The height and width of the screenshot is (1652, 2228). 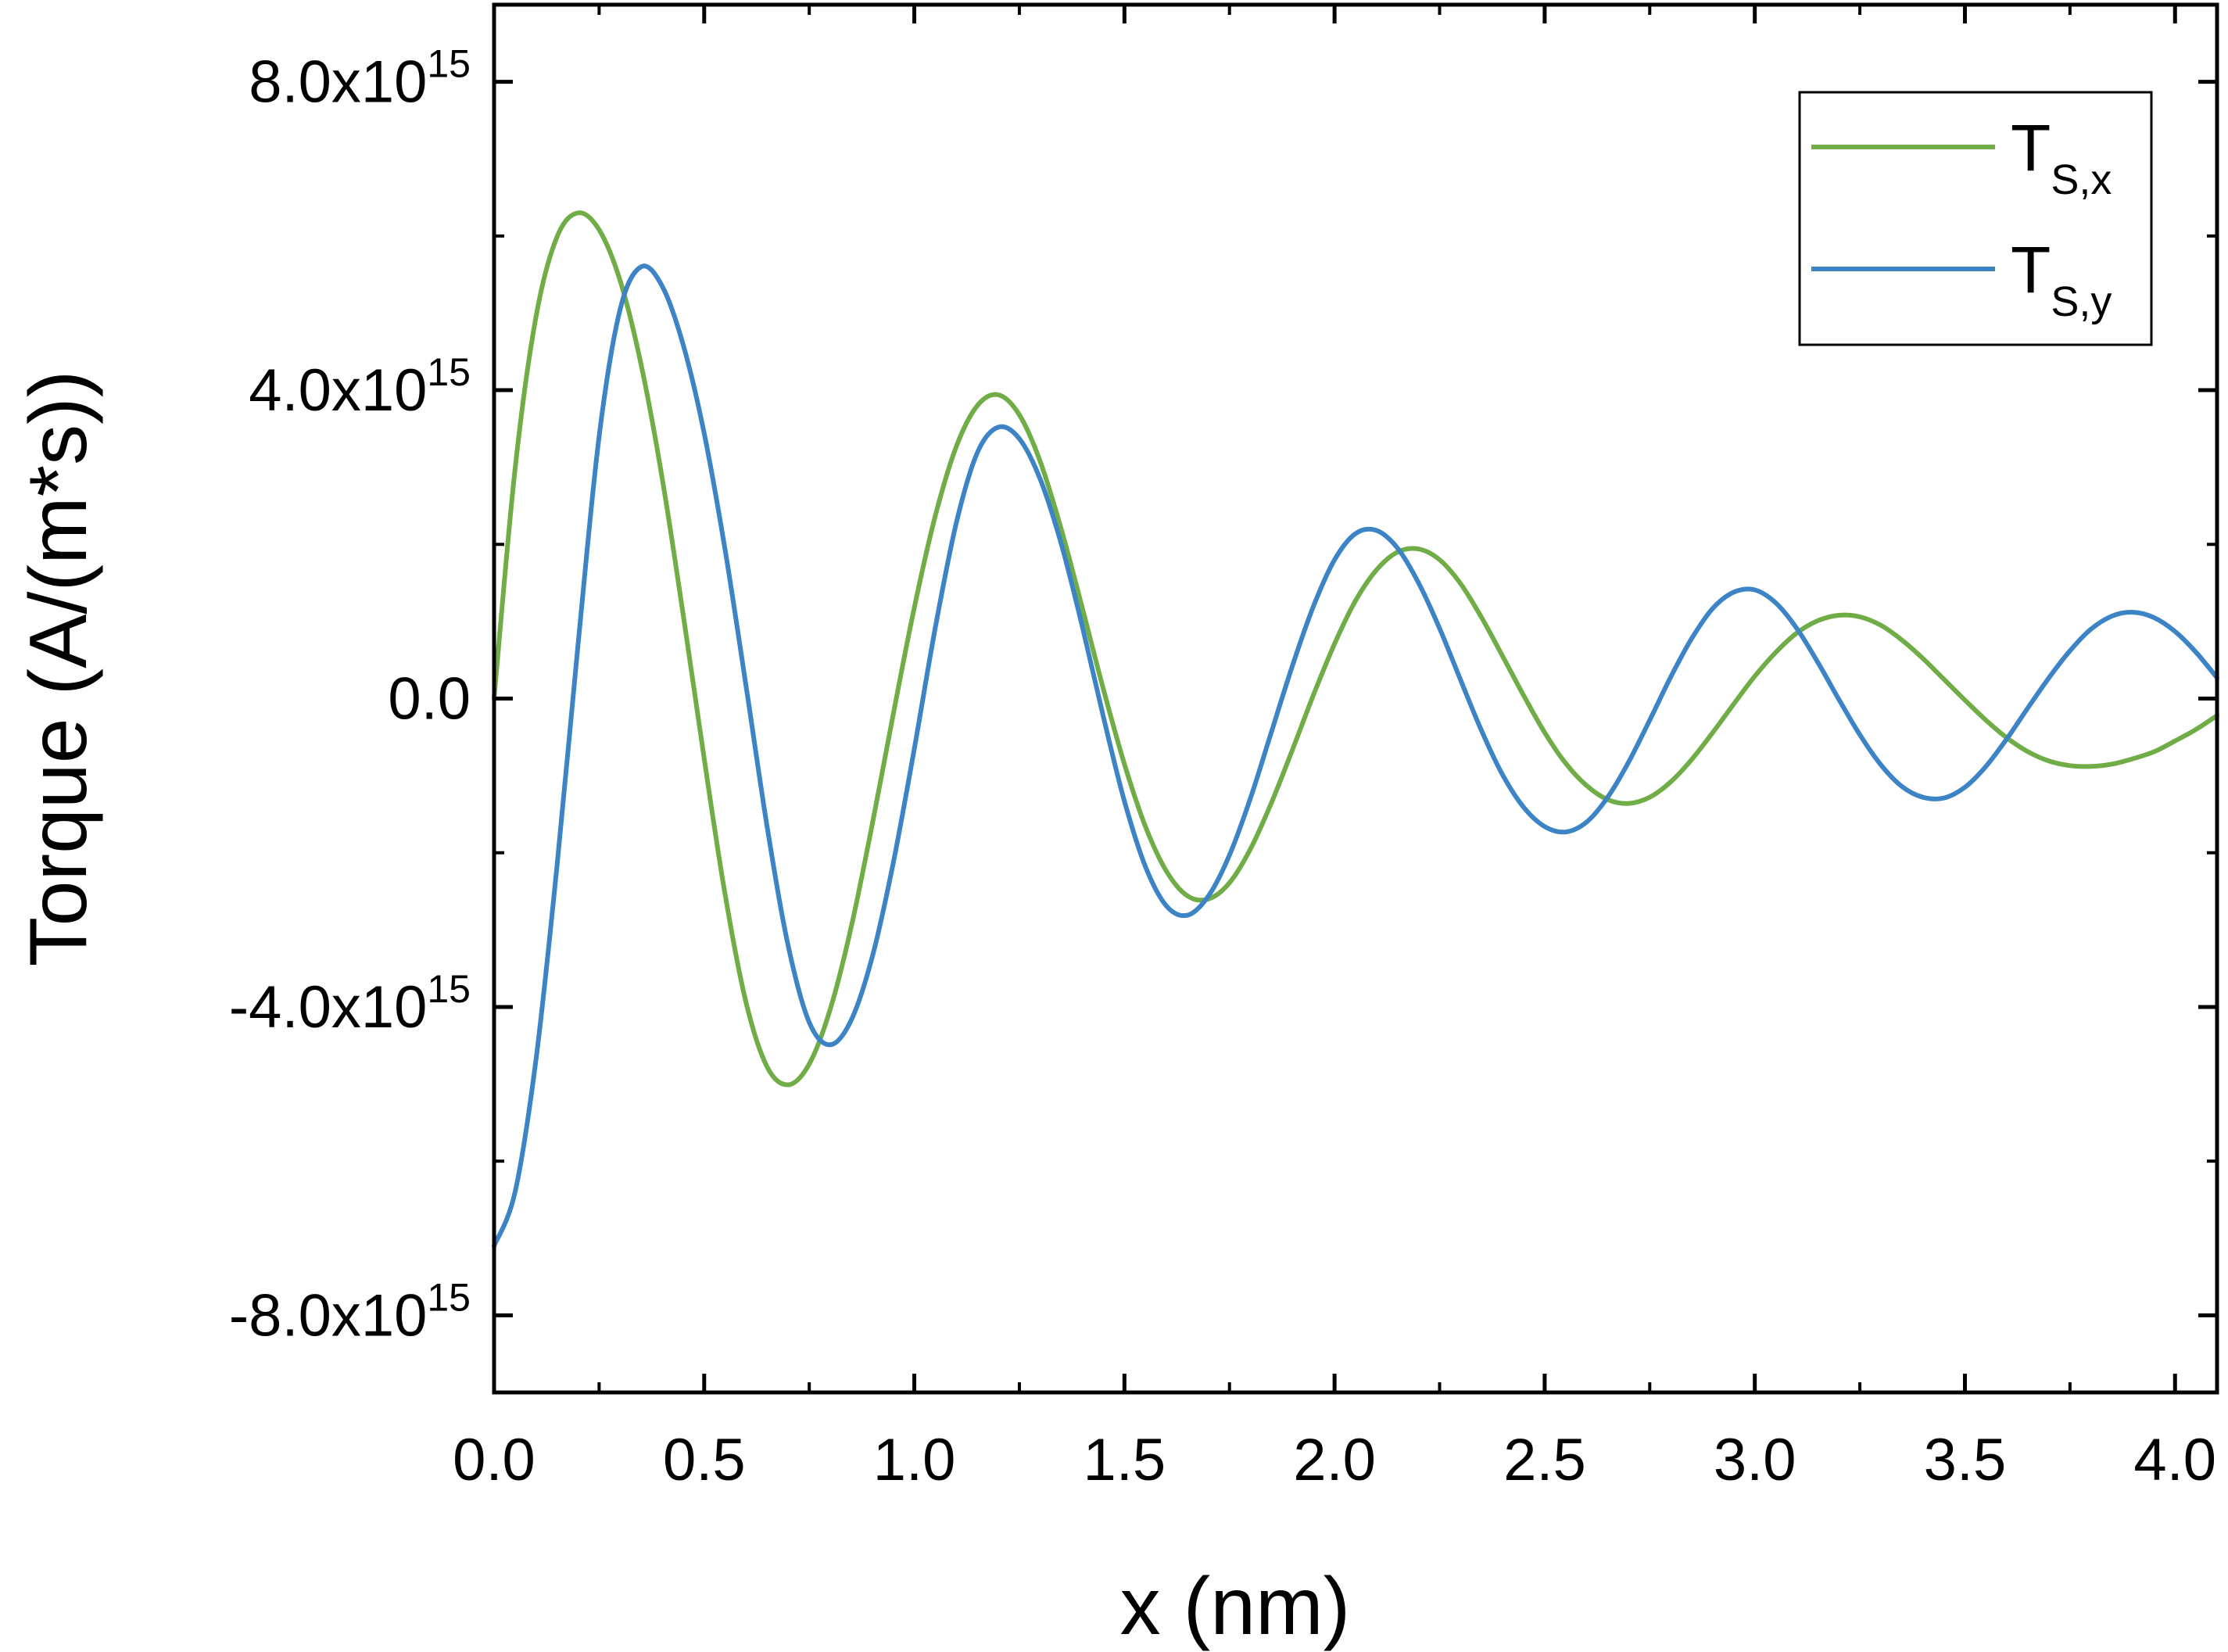 I want to click on x-axis-label: x (nm), so click(x=1235, y=1606).